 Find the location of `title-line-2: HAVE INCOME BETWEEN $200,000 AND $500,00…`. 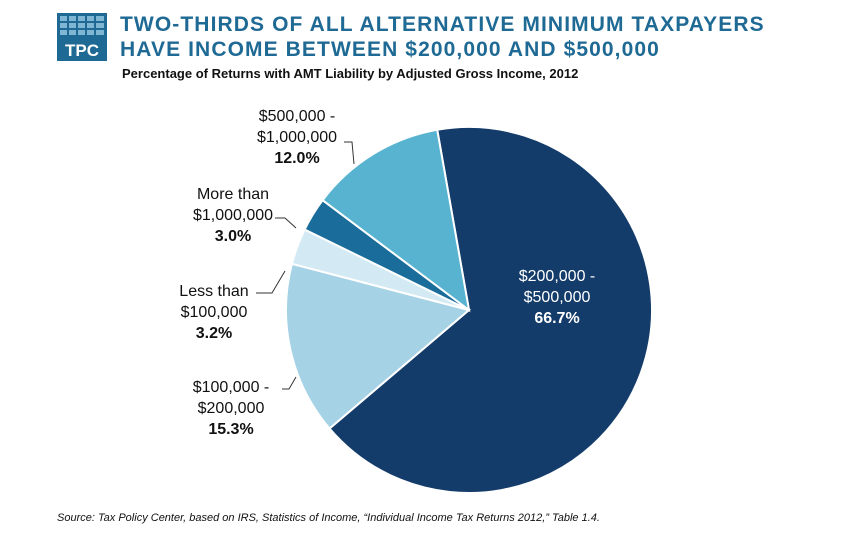

title-line-2: HAVE INCOME BETWEEN $200,000 AND $500,00… is located at coordinates (390, 49).